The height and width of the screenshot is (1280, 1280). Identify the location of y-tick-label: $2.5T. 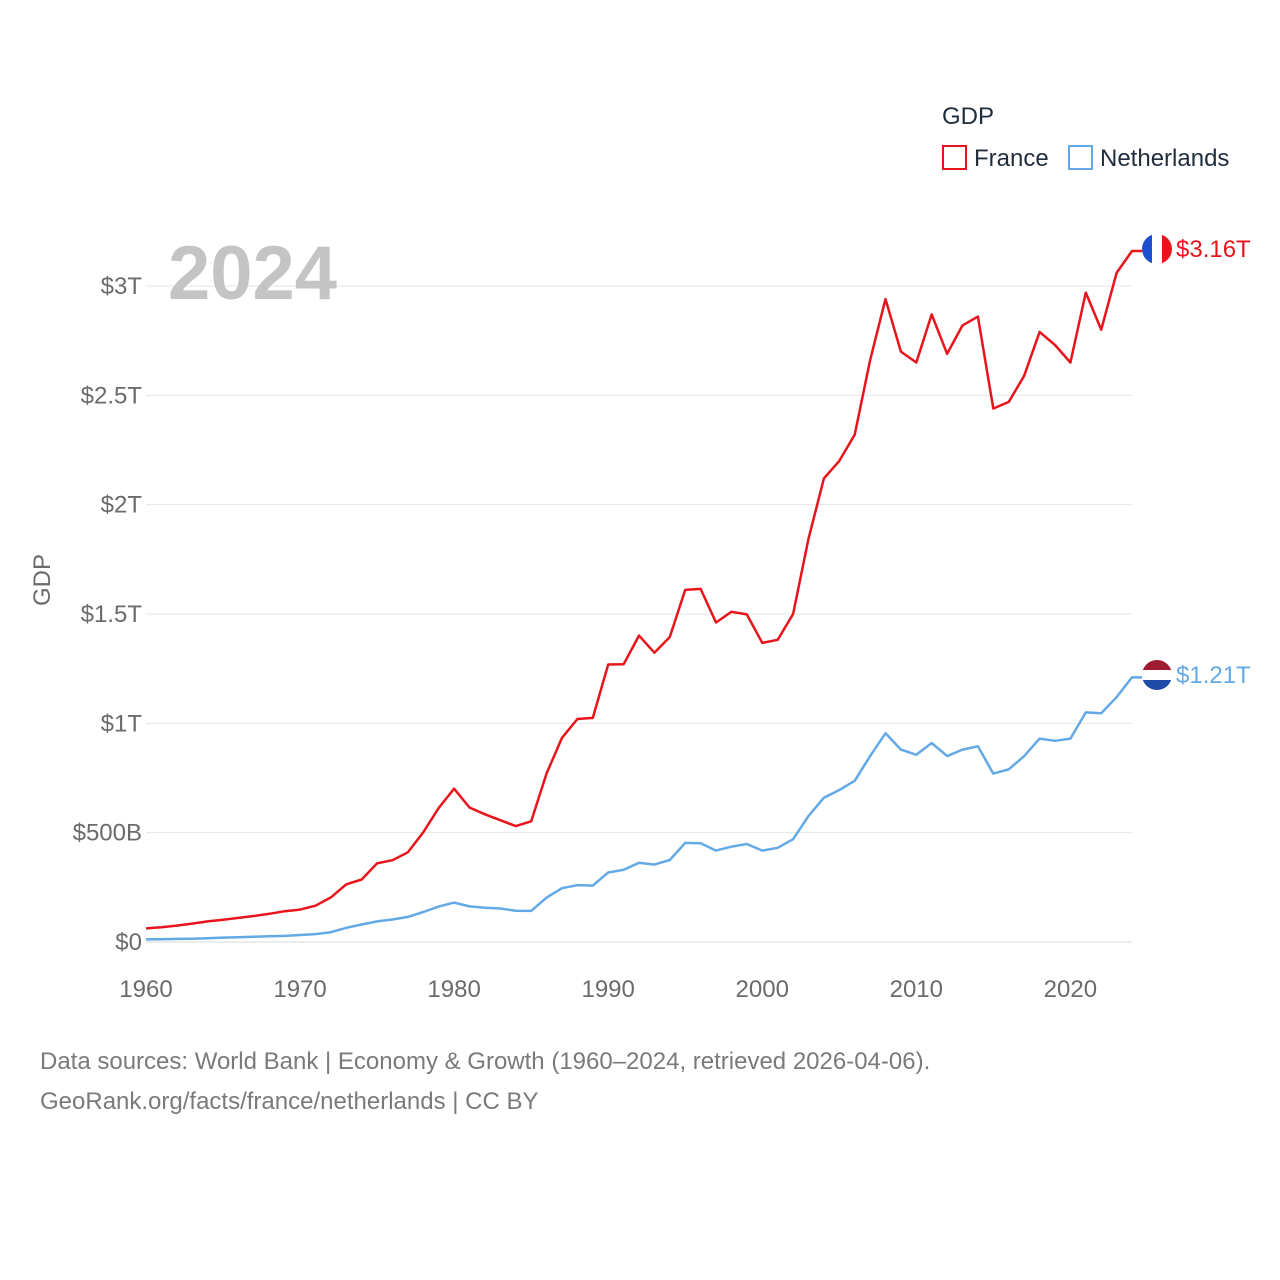
(112, 395).